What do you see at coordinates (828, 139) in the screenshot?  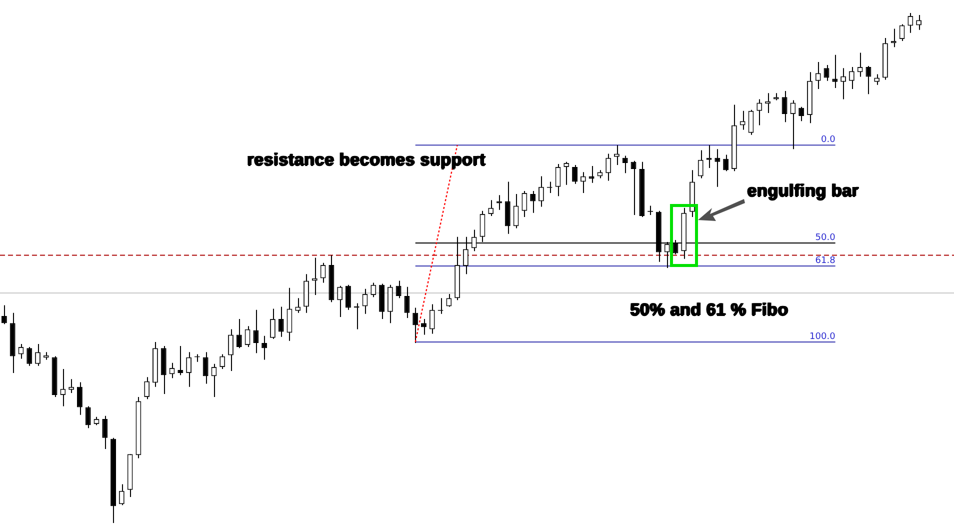 I see `annotation: 0.0` at bounding box center [828, 139].